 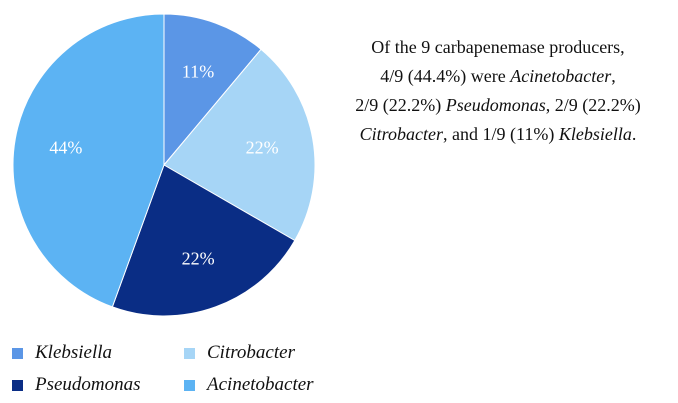 I want to click on annotation-organism: Pseudomonas, so click(x=495, y=105).